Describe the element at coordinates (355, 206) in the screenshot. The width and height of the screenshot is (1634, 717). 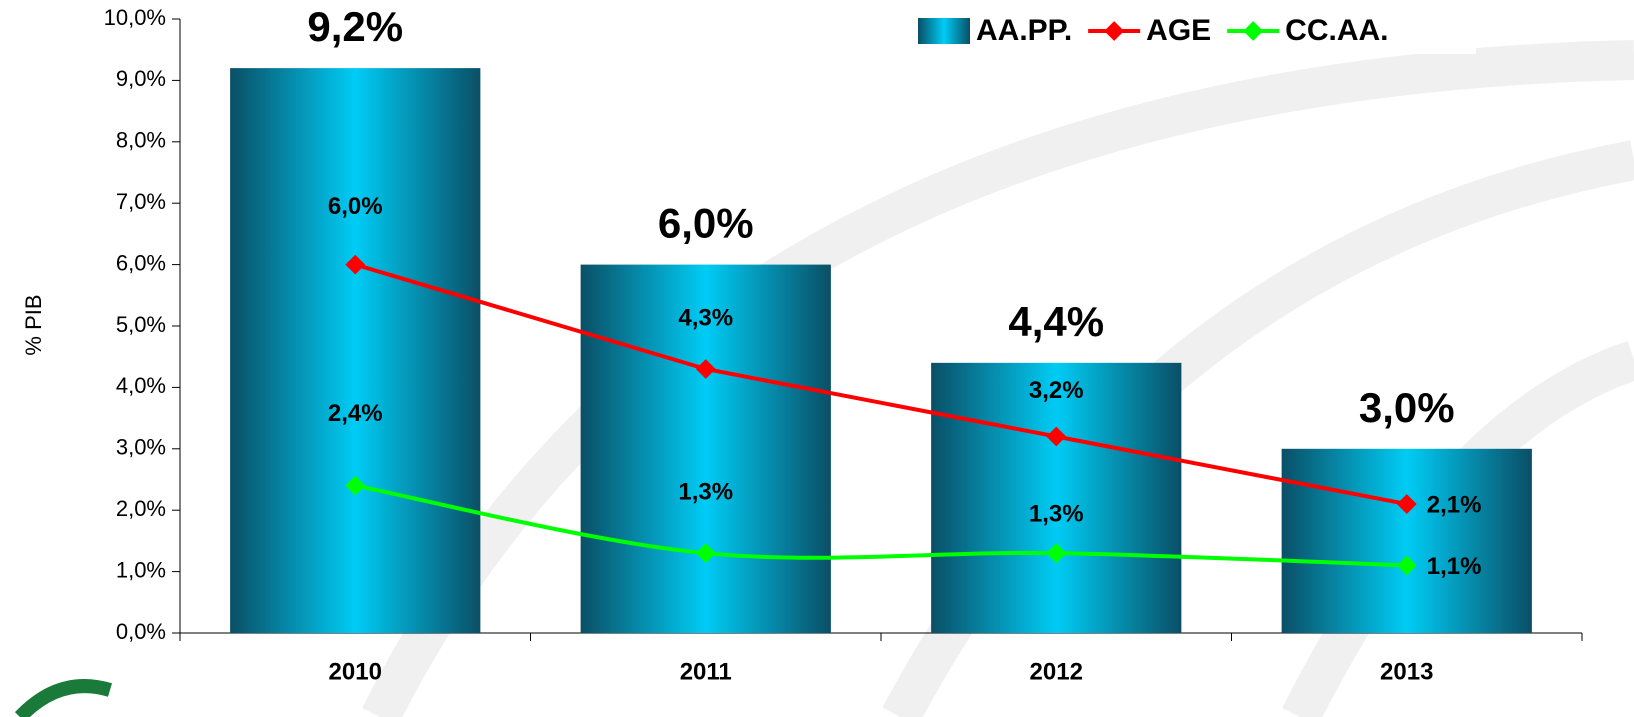
I see `point-label: 6,0%` at that location.